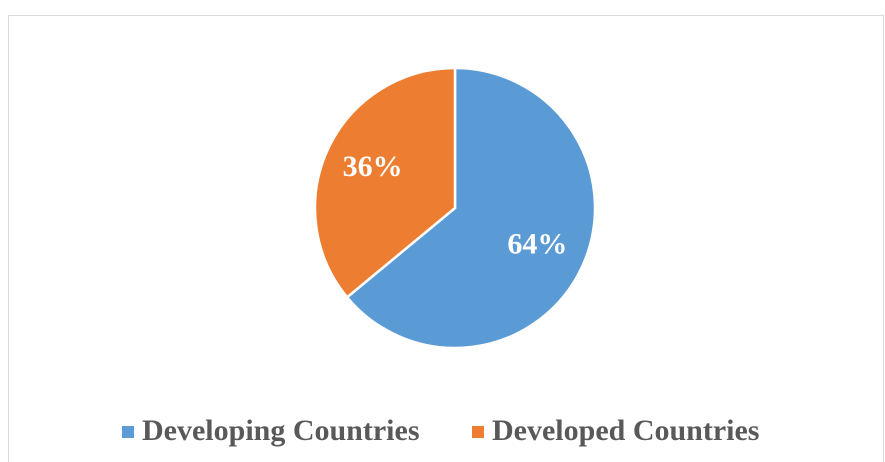  I want to click on legend-label: Developing Countries, so click(281, 430).